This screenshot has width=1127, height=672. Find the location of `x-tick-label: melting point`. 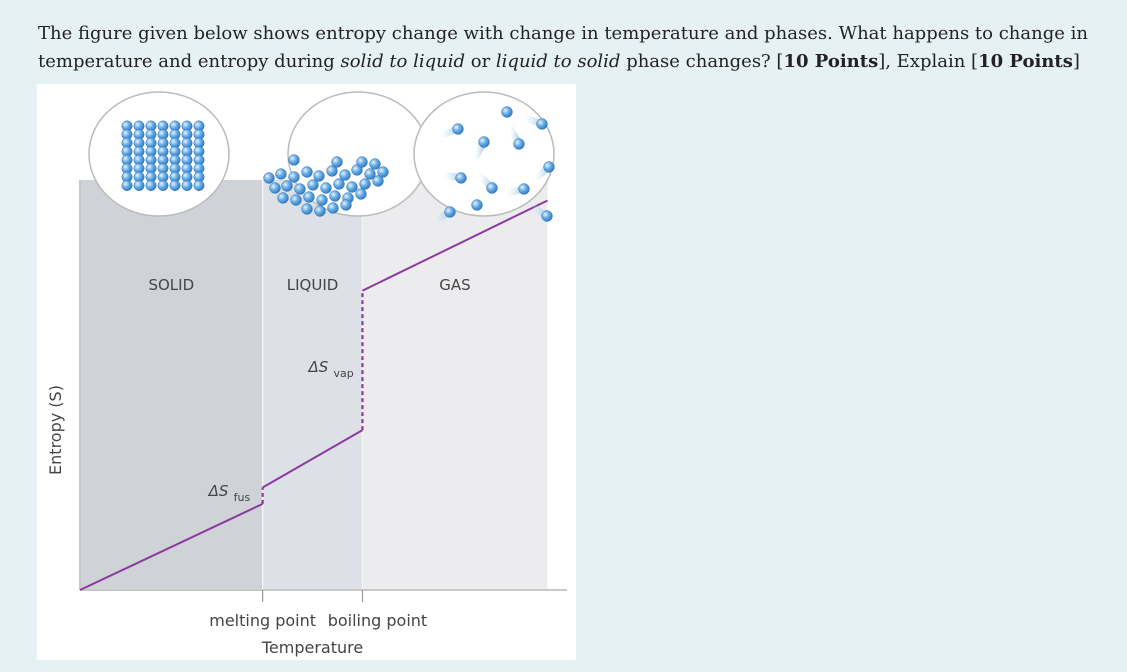

x-tick-label: melting point is located at coordinates (262, 620).